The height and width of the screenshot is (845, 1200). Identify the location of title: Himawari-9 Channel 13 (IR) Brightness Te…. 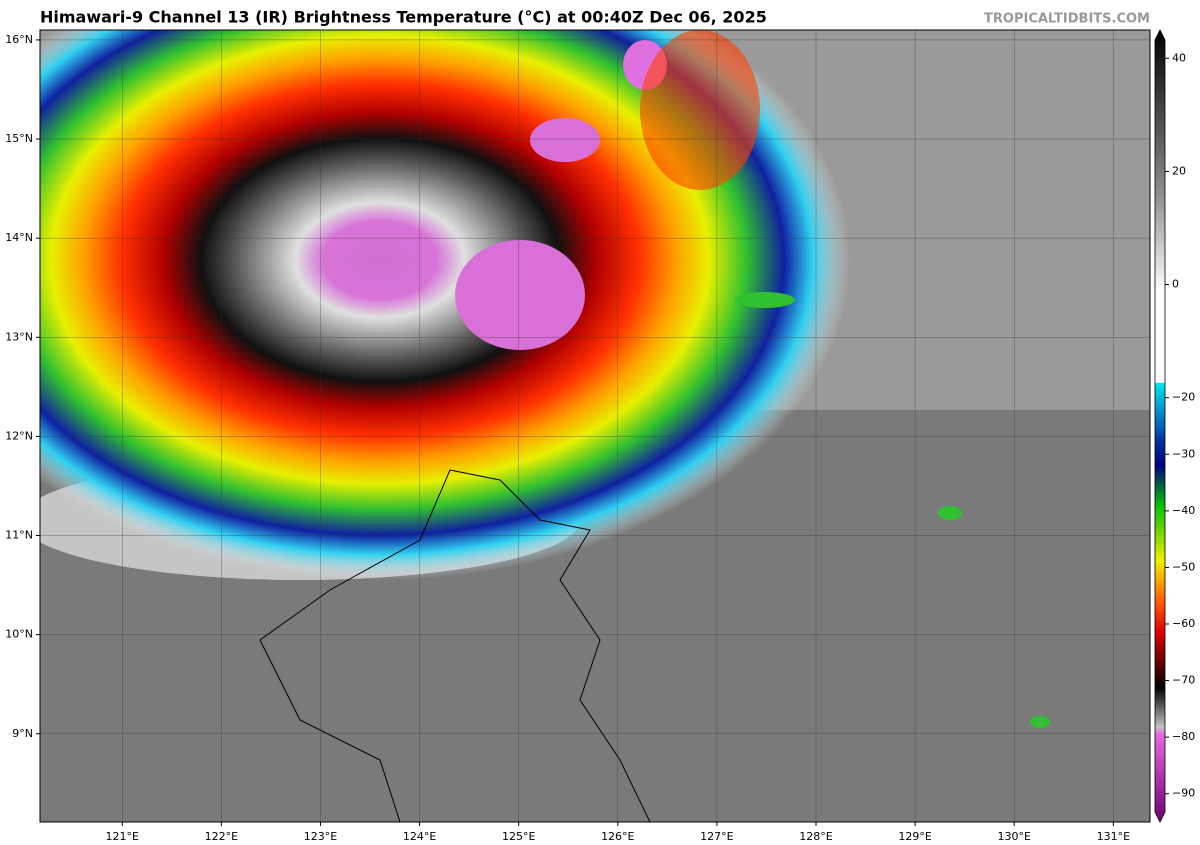
(403, 17).